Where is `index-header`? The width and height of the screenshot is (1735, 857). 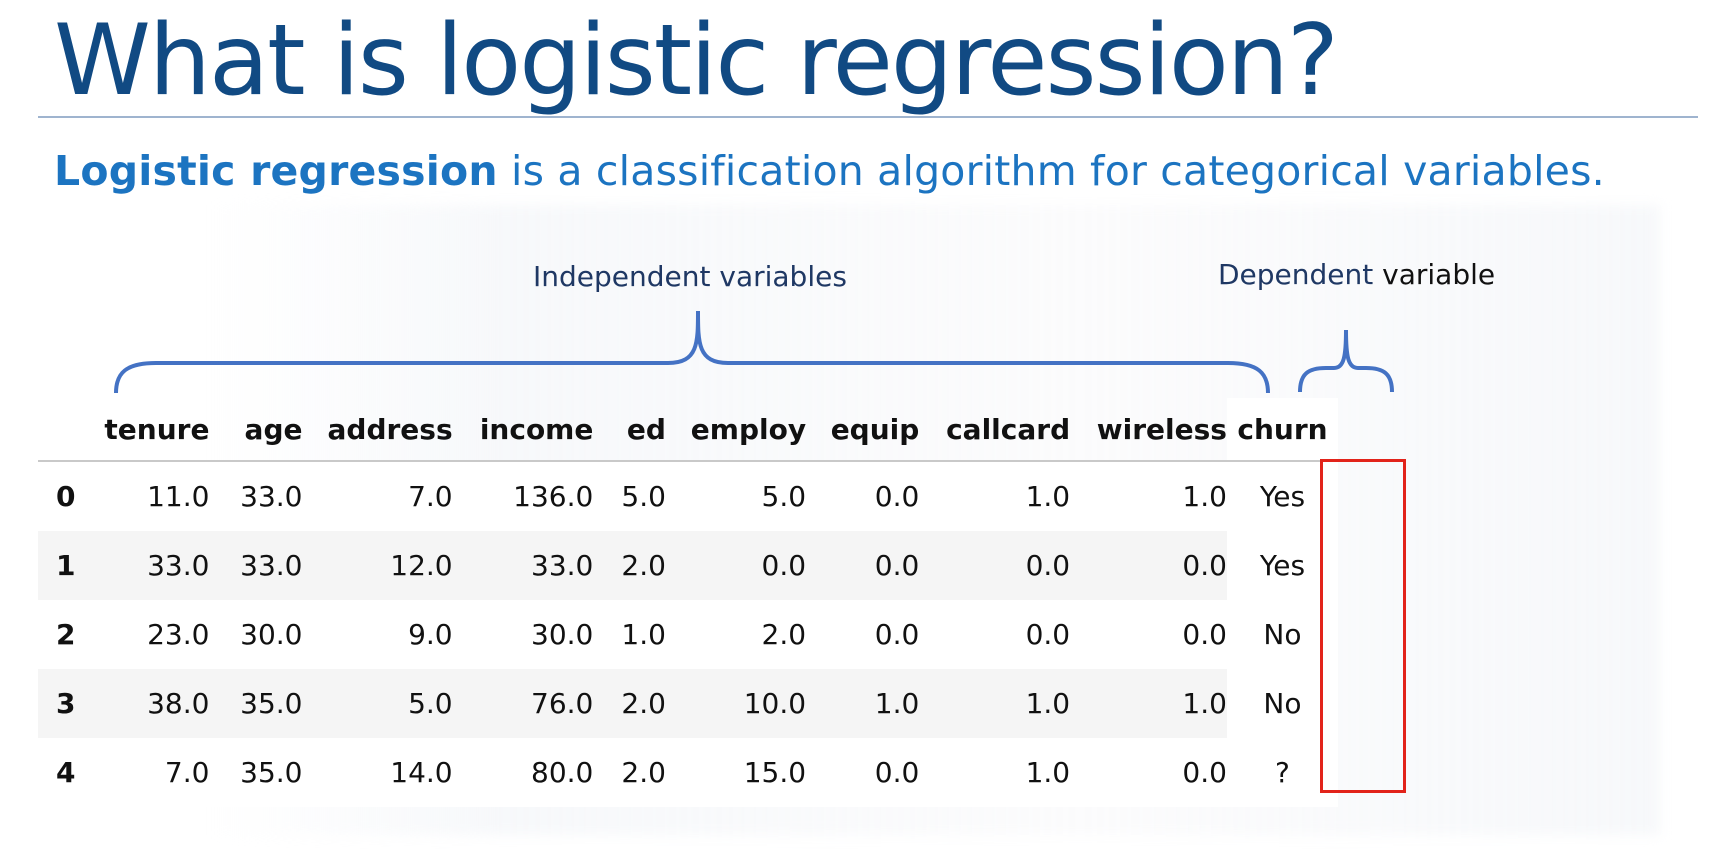 index-header is located at coordinates (71, 430).